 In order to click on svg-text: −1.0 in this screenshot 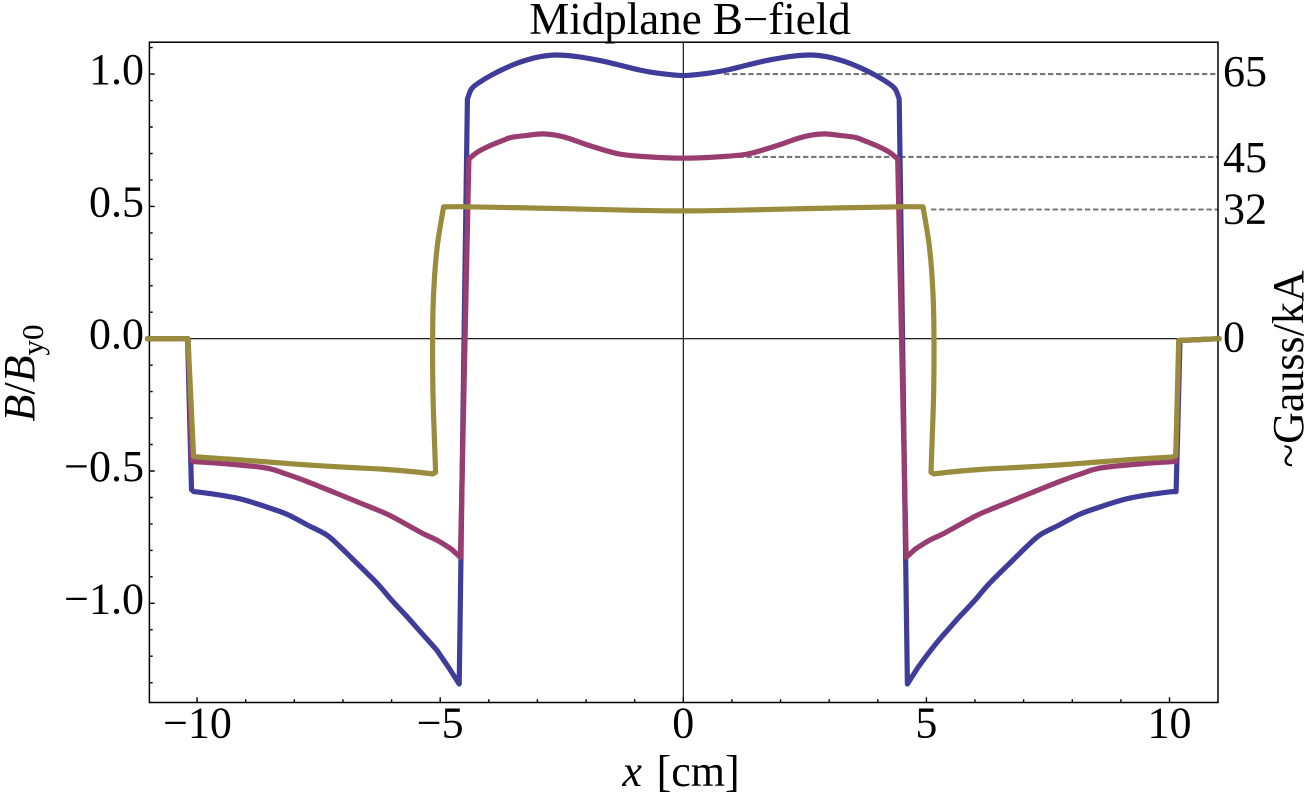, I will do `click(104, 598)`.